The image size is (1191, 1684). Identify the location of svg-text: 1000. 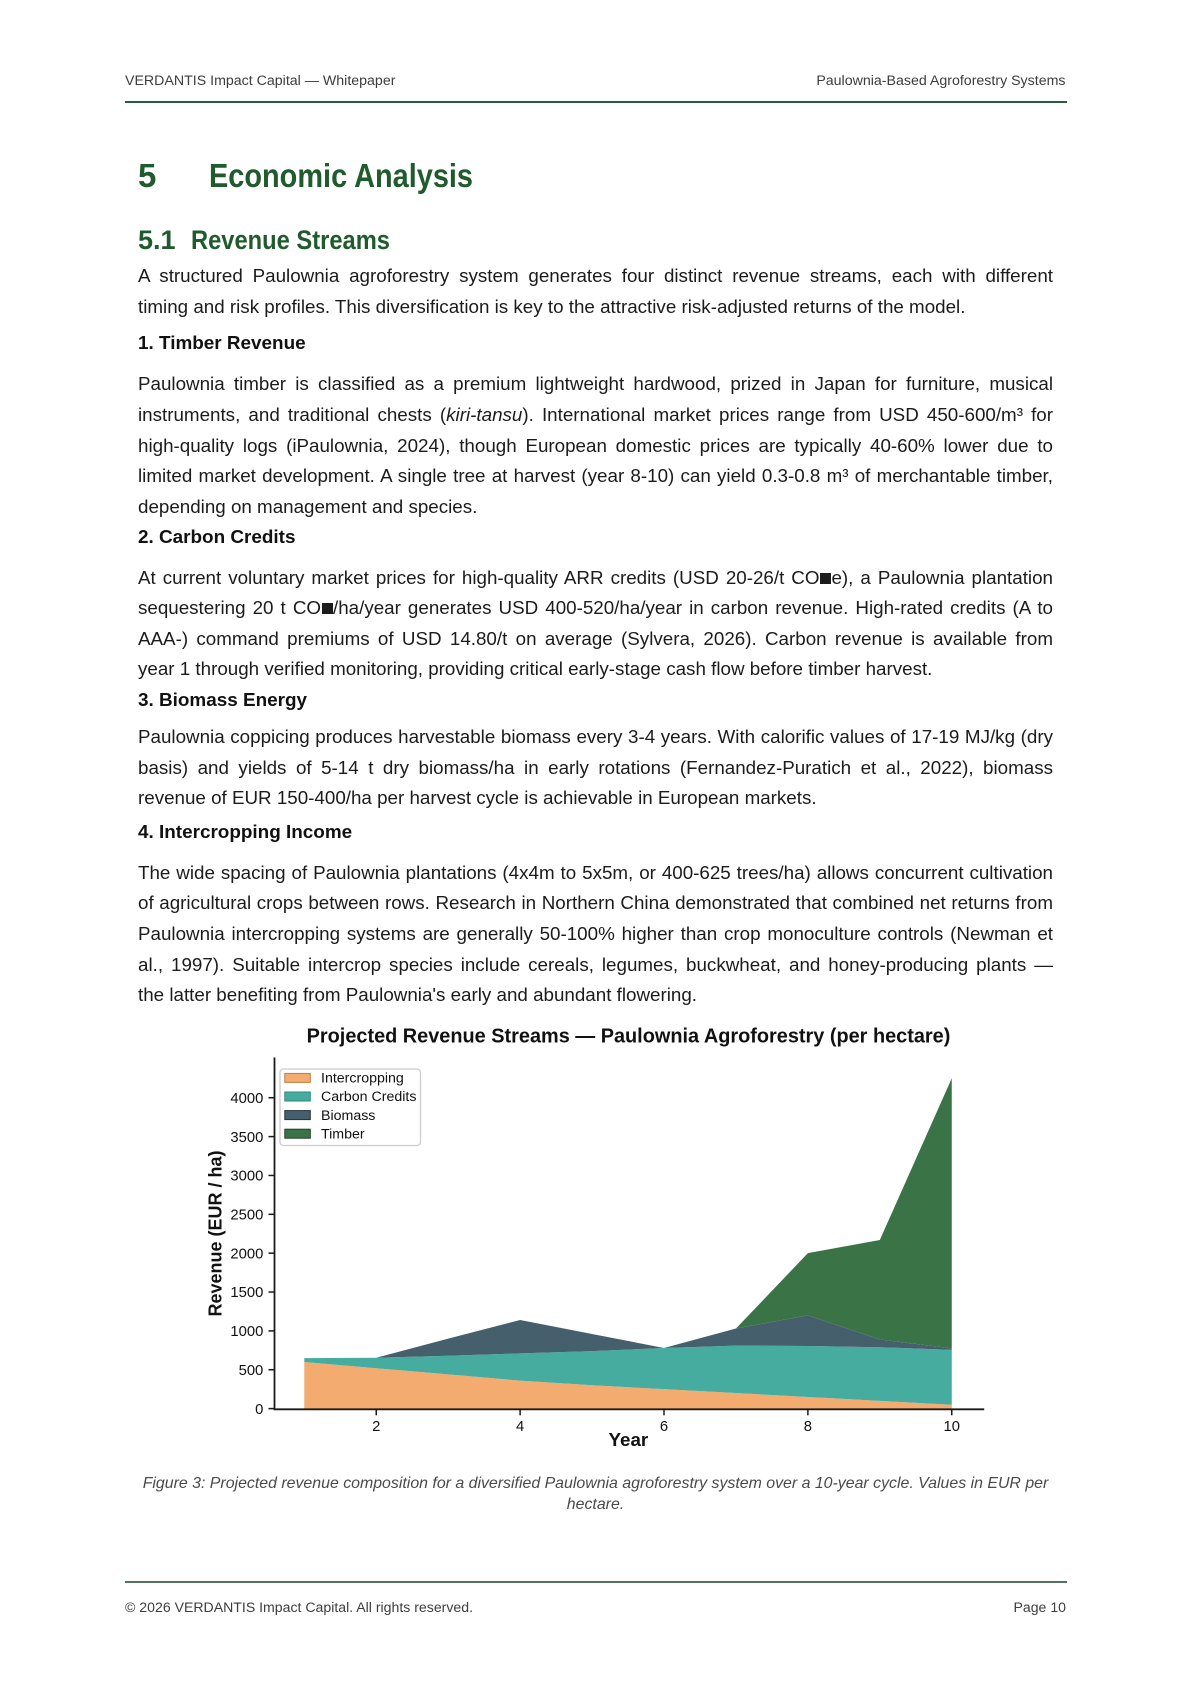
(246, 1332).